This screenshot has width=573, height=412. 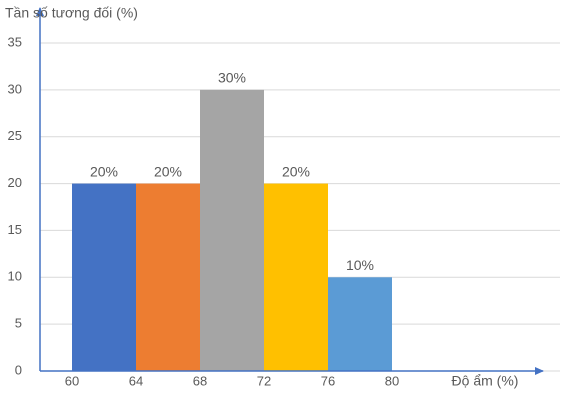 What do you see at coordinates (71, 13) in the screenshot?
I see `y-axis-label: Tần số tương đối (%)` at bounding box center [71, 13].